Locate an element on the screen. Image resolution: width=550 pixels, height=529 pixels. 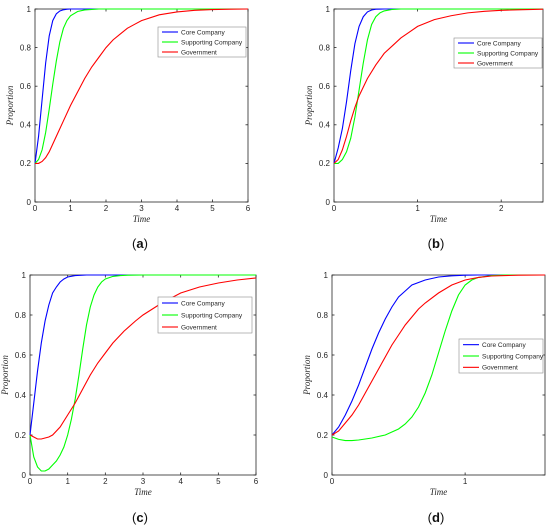
plot-frame is located at coordinates (438, 375).